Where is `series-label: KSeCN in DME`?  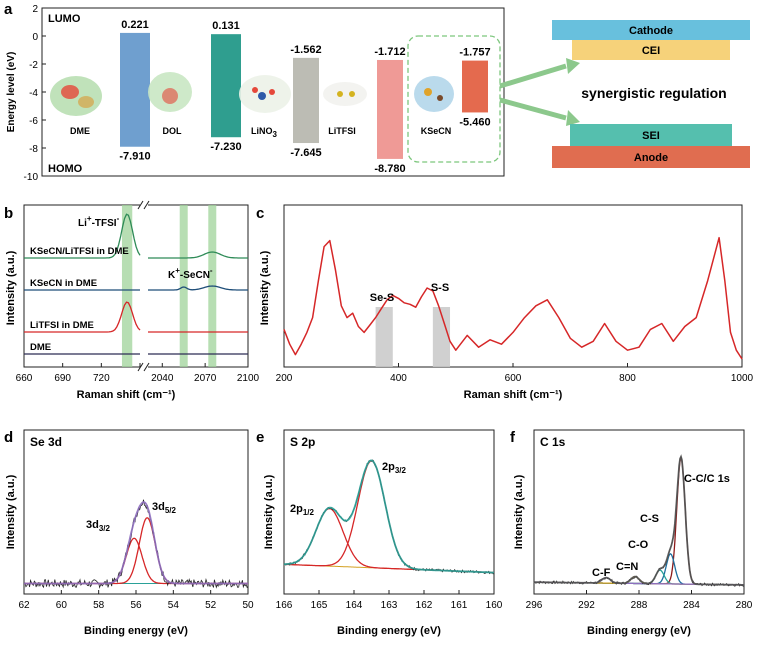 series-label: KSeCN in DME is located at coordinates (63, 283).